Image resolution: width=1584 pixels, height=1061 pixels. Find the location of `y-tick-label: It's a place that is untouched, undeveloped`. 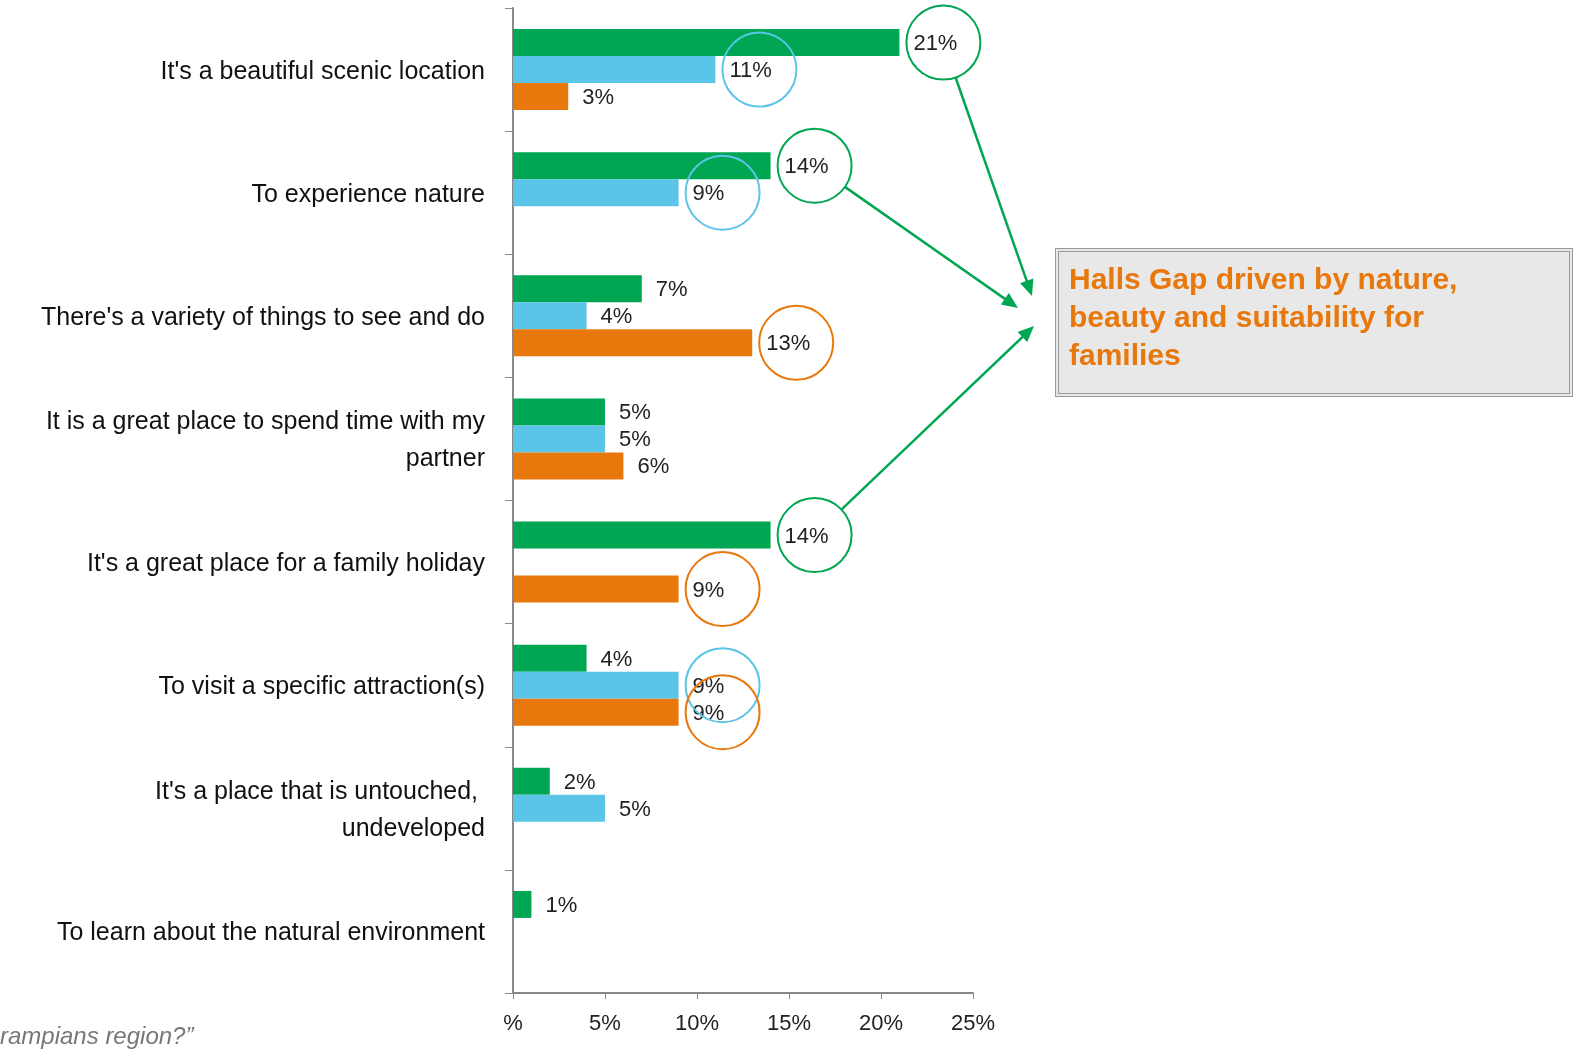

y-tick-label: It's a place that is untouched, undeveloped is located at coordinates (320, 808).